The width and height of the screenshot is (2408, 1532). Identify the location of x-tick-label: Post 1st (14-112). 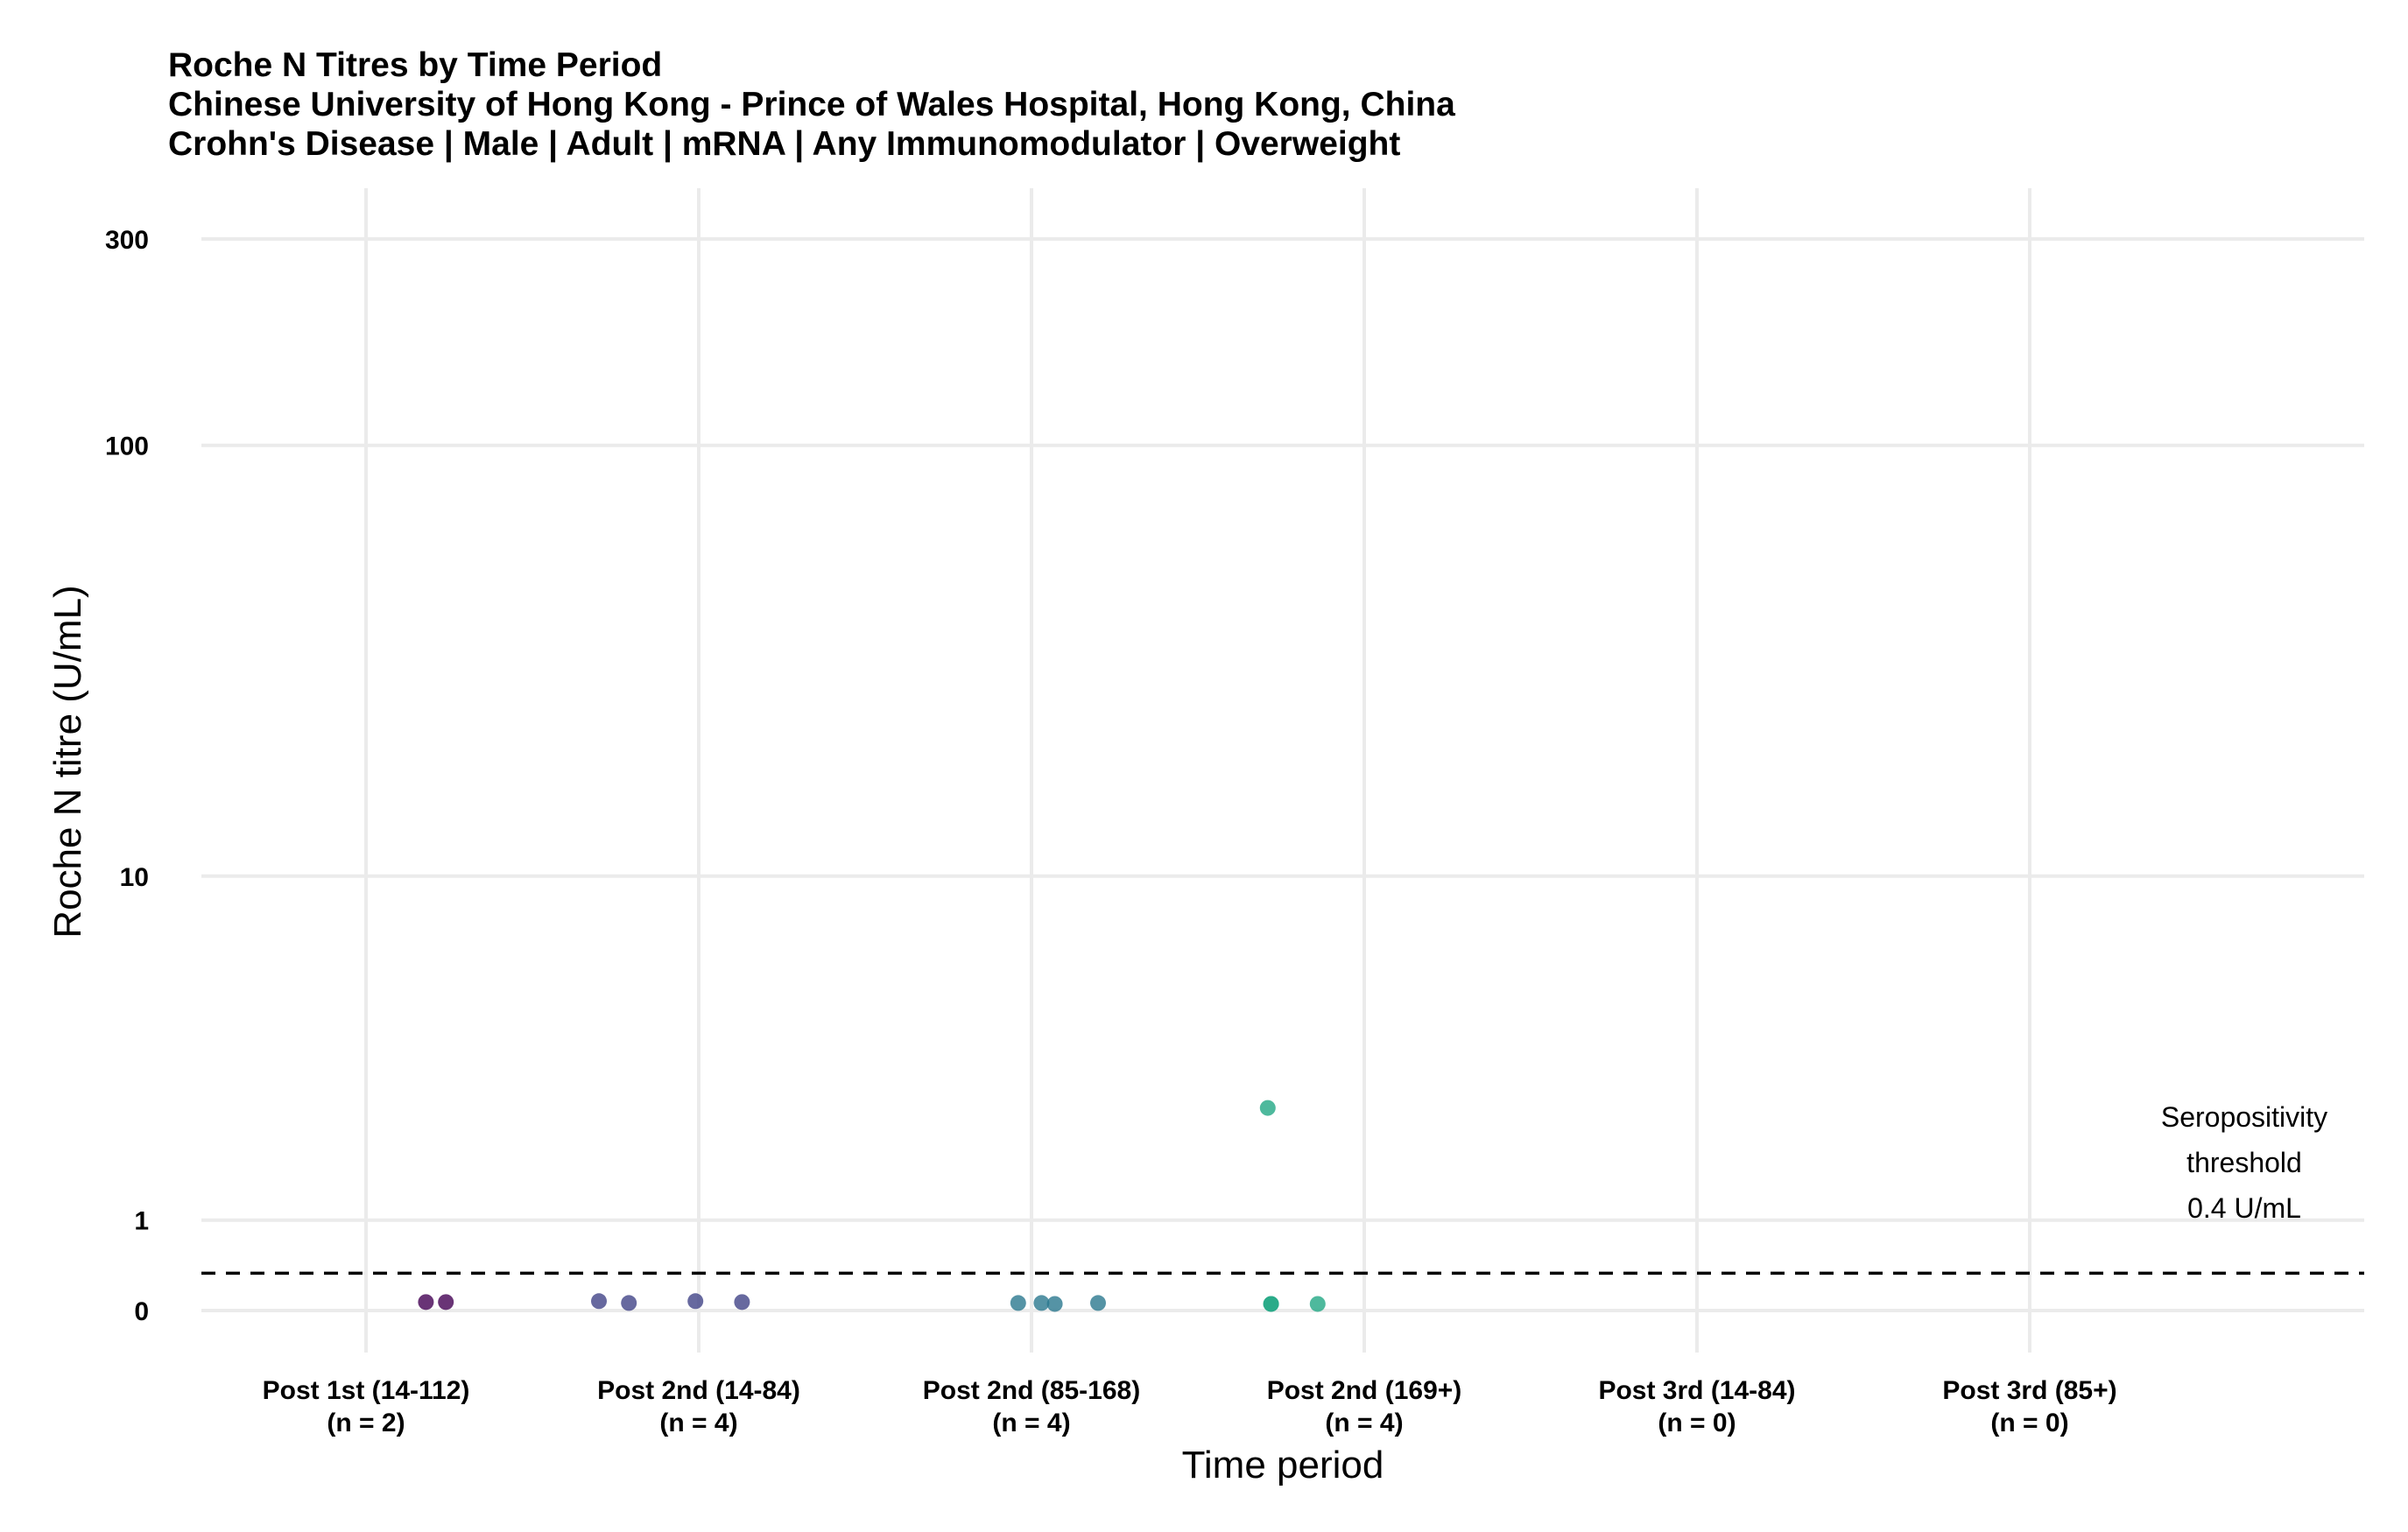
(366, 1390).